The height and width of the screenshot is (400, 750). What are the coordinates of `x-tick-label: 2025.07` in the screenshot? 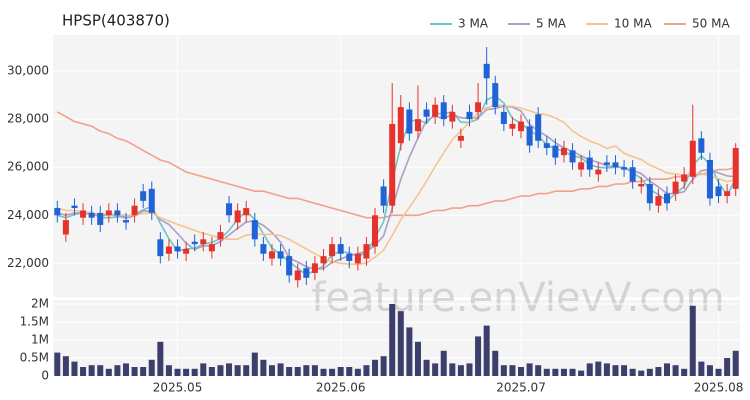 It's located at (521, 388).